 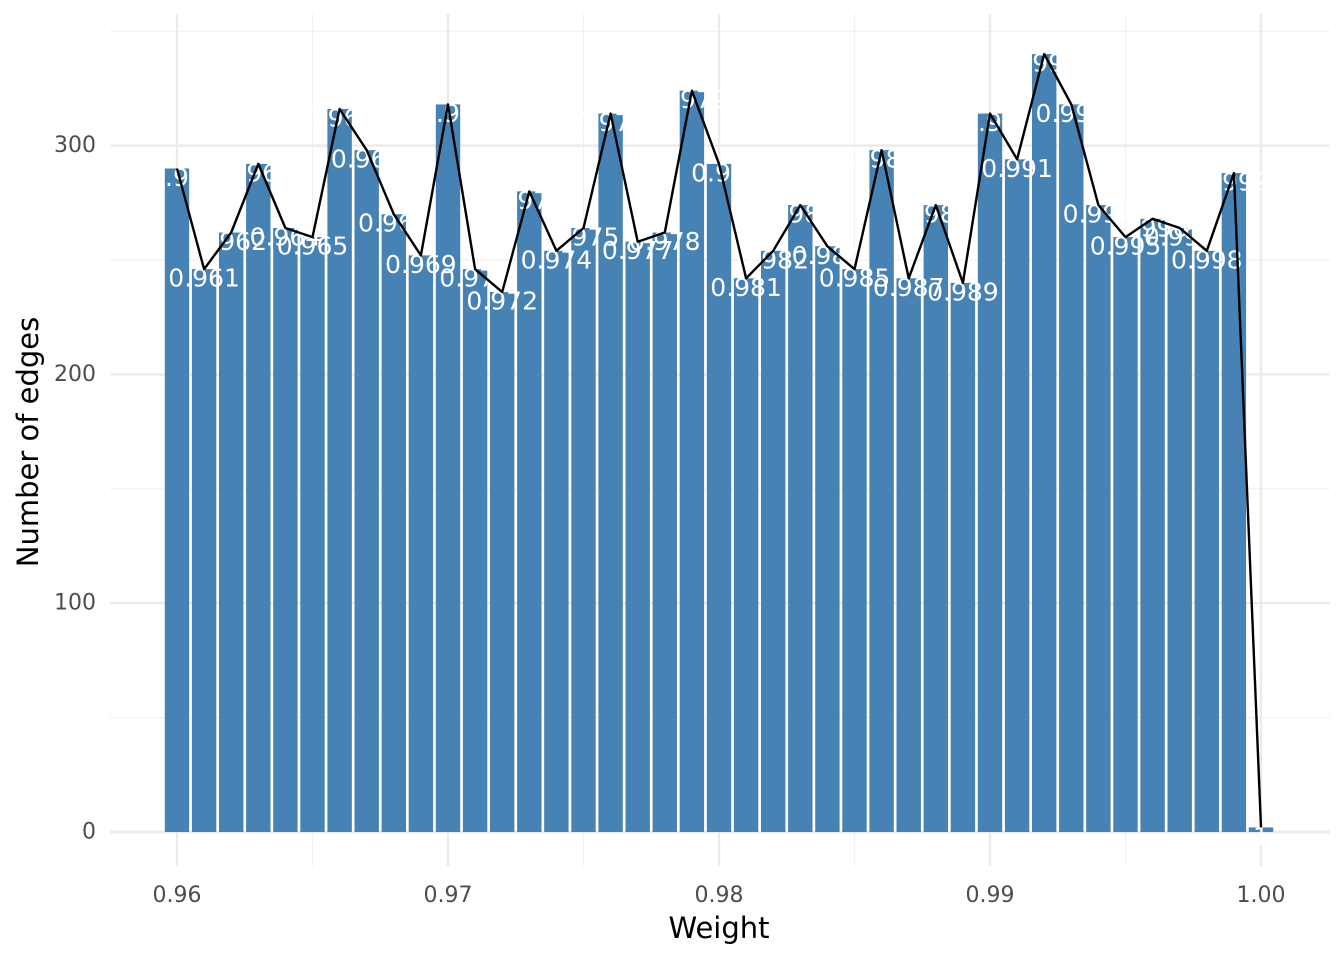 I want to click on y-tick-label: 200, so click(x=75, y=374).